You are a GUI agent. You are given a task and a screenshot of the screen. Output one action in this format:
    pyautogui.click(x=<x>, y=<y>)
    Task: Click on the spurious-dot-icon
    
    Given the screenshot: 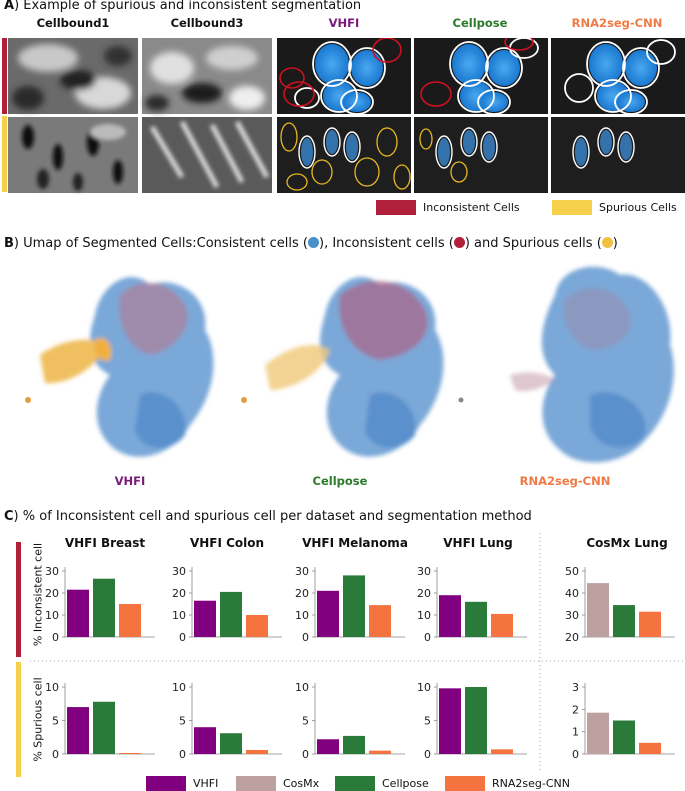 What is the action you would take?
    pyautogui.click(x=607, y=242)
    